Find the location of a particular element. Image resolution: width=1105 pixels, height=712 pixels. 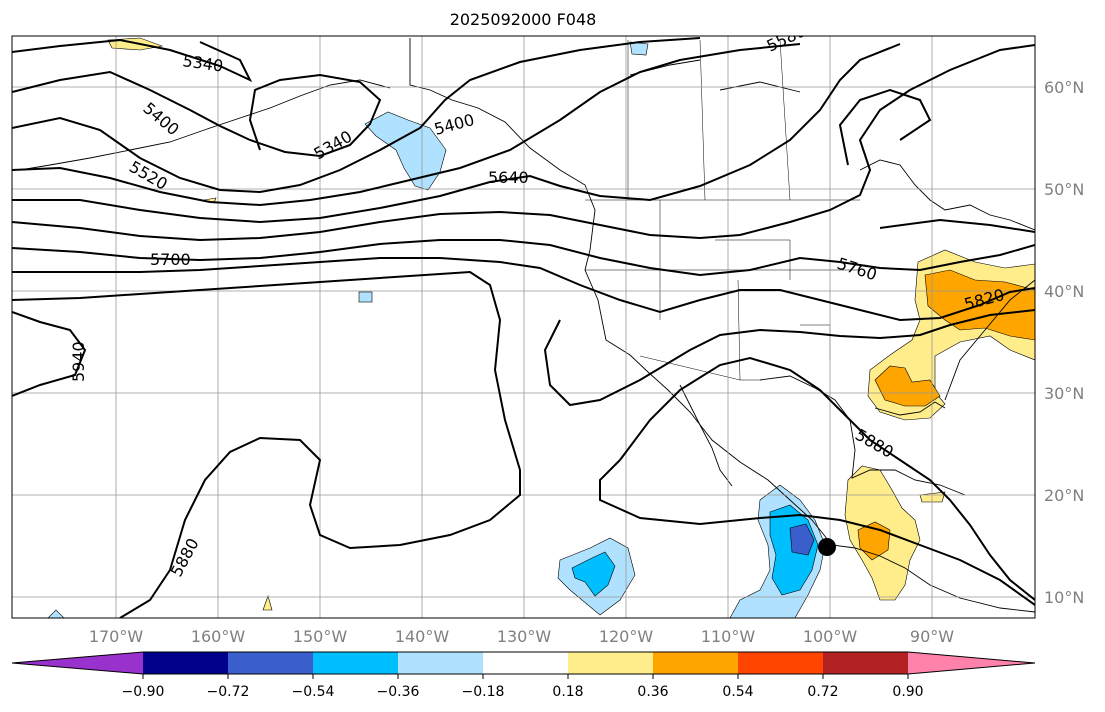

colorbar-tick-label: 0.18 is located at coordinates (567, 692).